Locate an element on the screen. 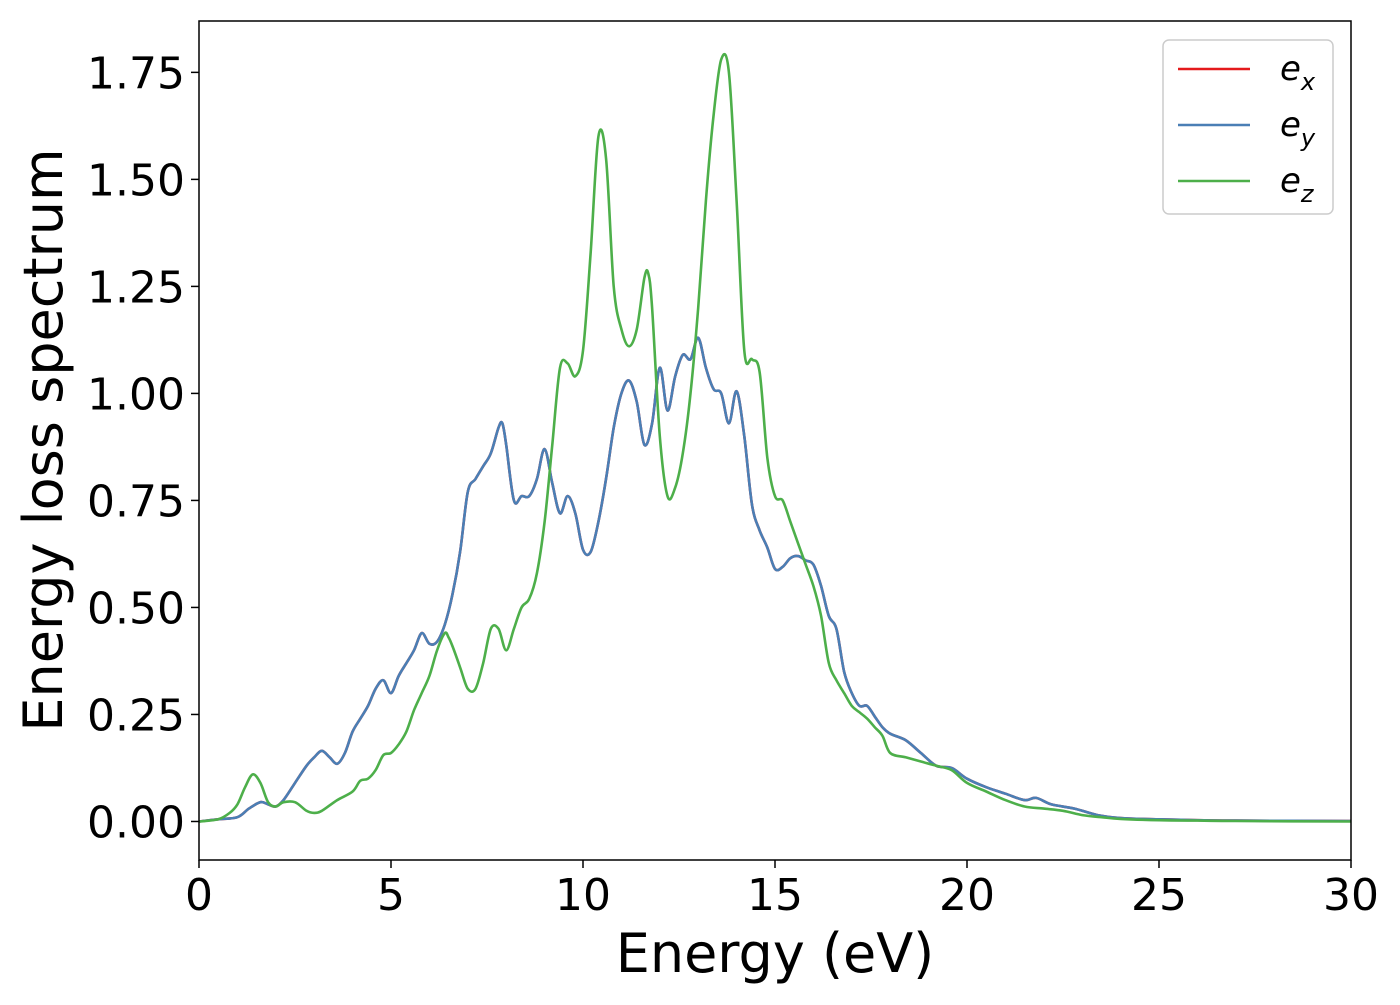  x-axis-label: Energy (eV) is located at coordinates (775, 953).